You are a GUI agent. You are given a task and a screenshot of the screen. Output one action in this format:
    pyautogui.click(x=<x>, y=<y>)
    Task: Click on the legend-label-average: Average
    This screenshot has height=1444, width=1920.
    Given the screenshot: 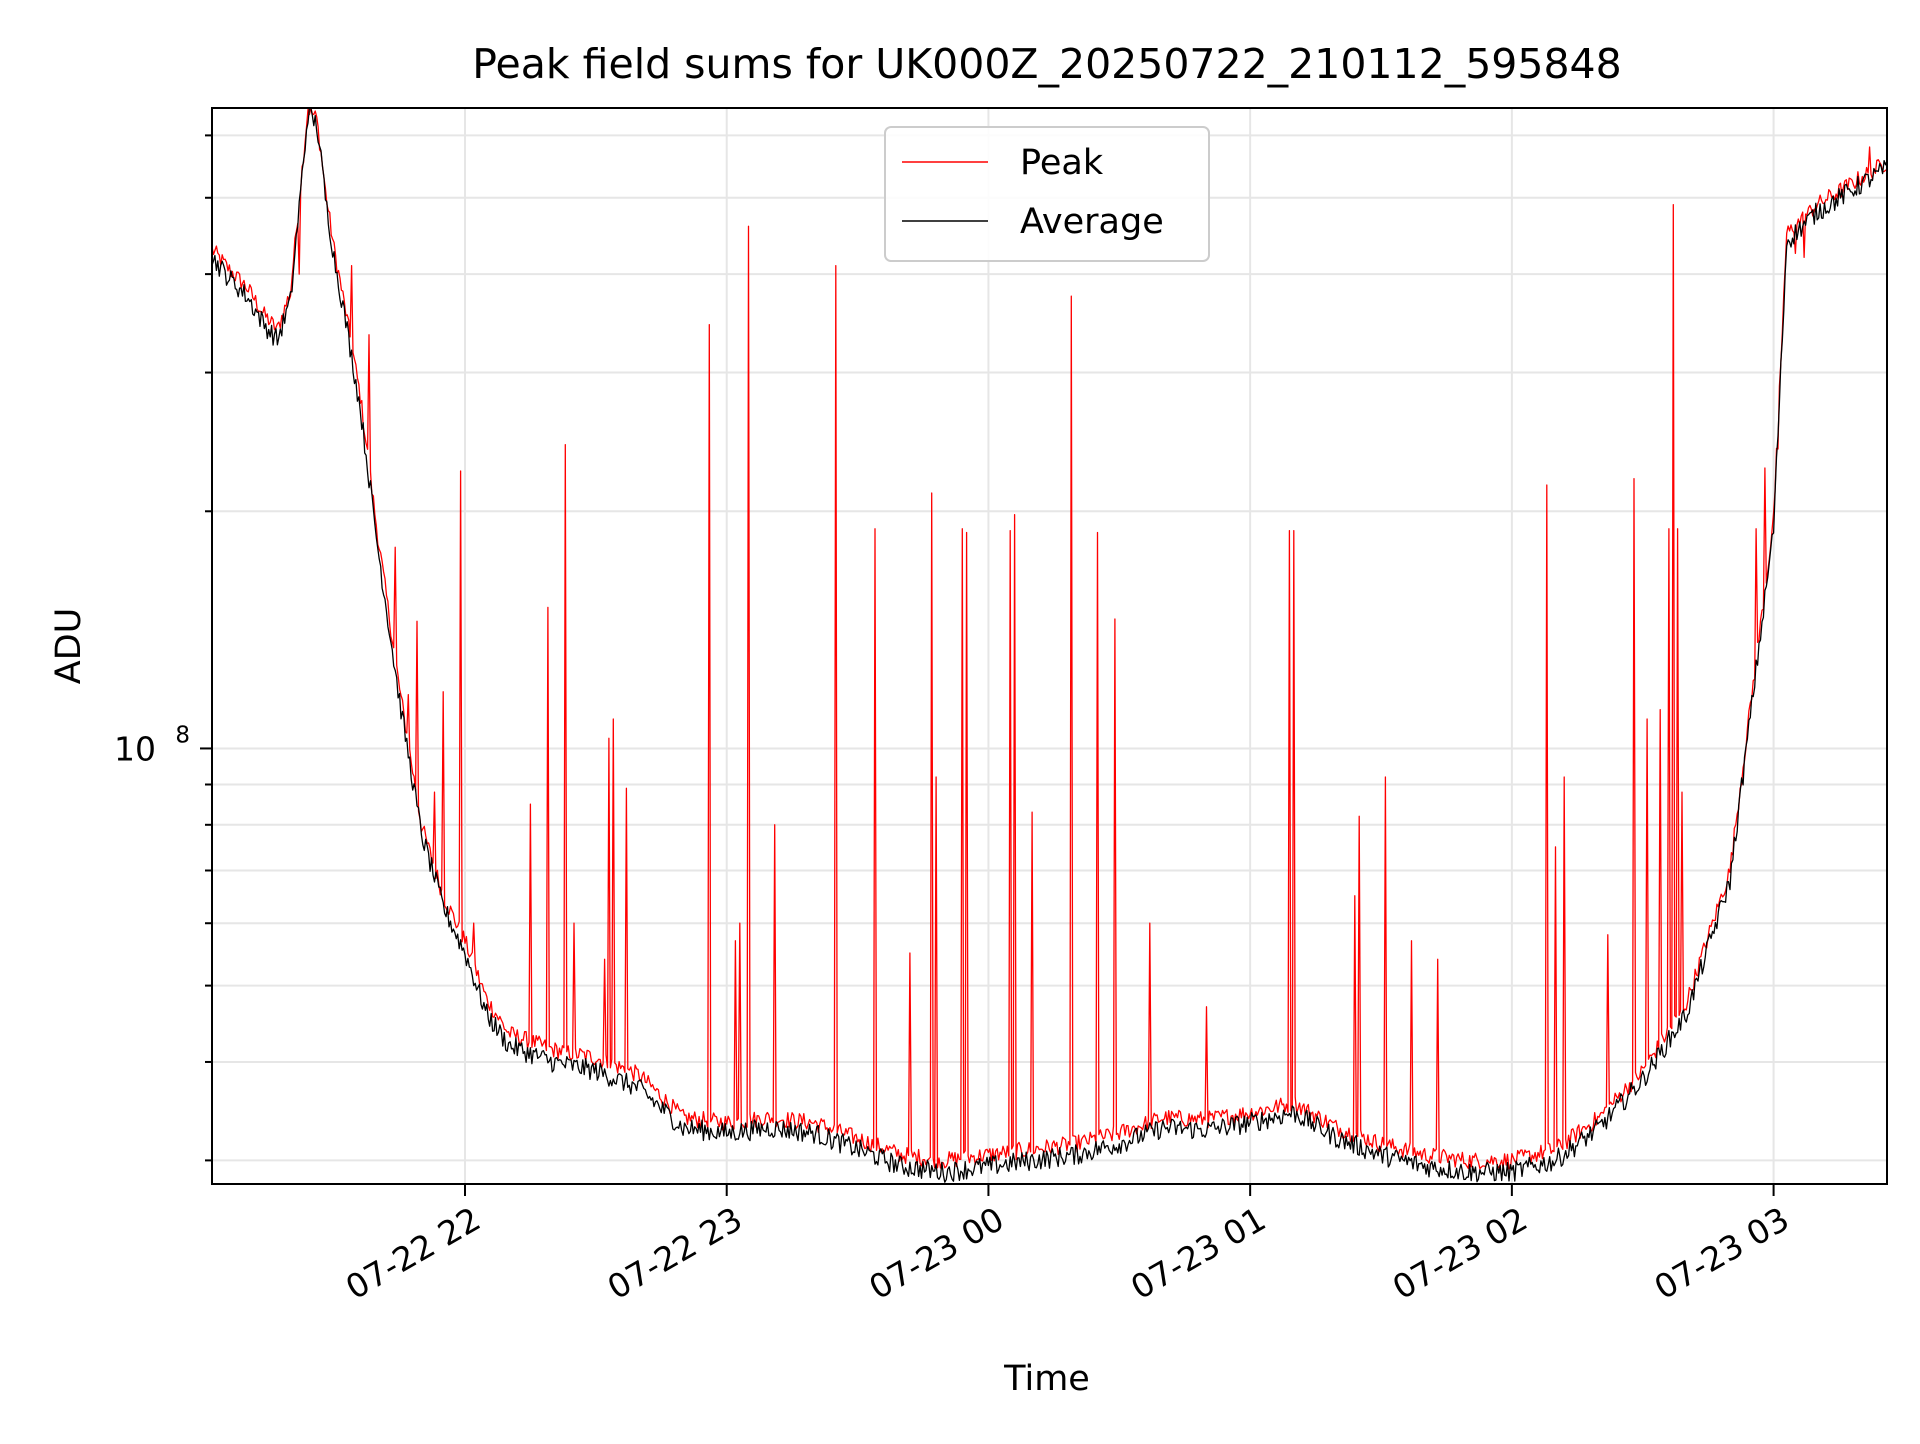 What is the action you would take?
    pyautogui.click(x=1092, y=222)
    